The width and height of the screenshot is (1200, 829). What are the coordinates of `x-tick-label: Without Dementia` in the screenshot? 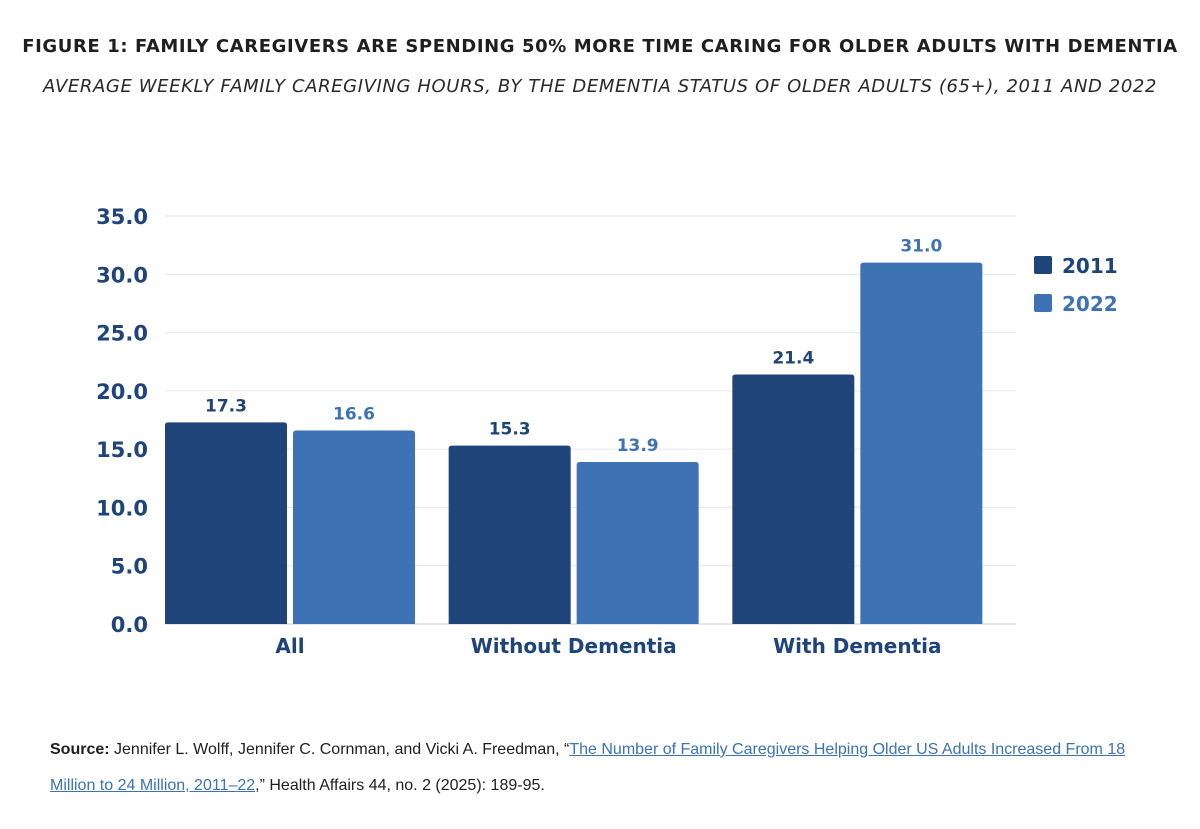 It's located at (574, 646).